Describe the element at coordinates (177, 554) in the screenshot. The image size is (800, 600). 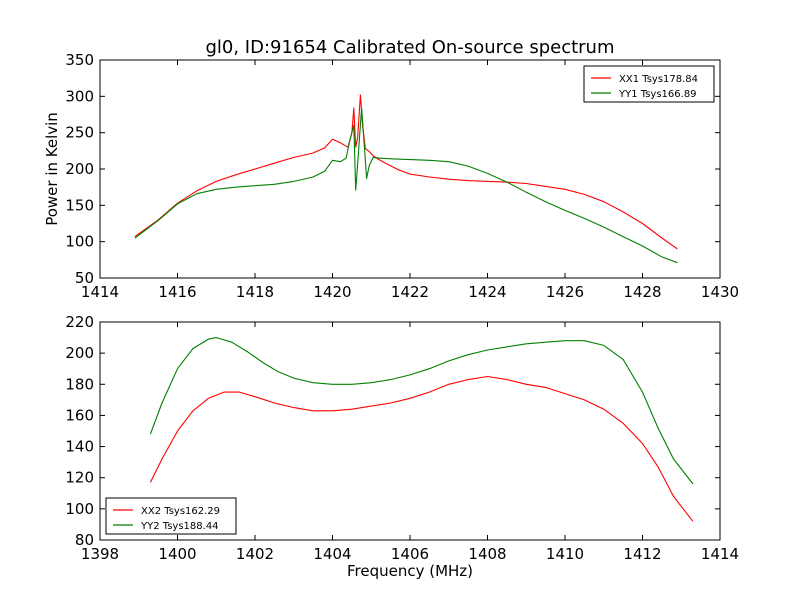
I see `x-tick-label: 1400` at that location.